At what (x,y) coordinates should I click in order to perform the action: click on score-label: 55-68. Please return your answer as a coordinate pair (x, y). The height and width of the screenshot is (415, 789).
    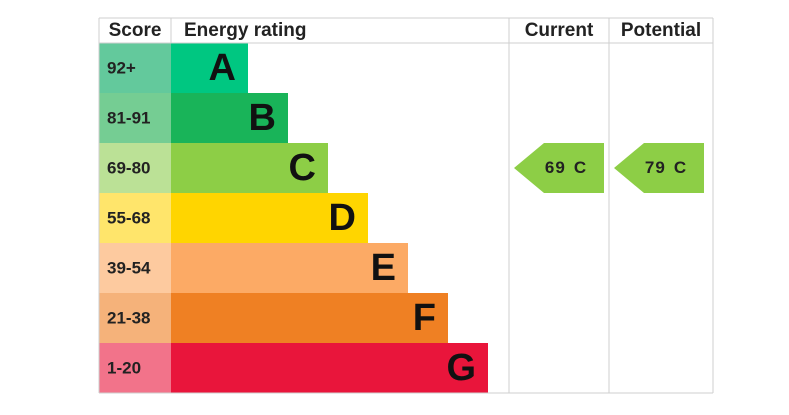
    Looking at the image, I should click on (128, 217).